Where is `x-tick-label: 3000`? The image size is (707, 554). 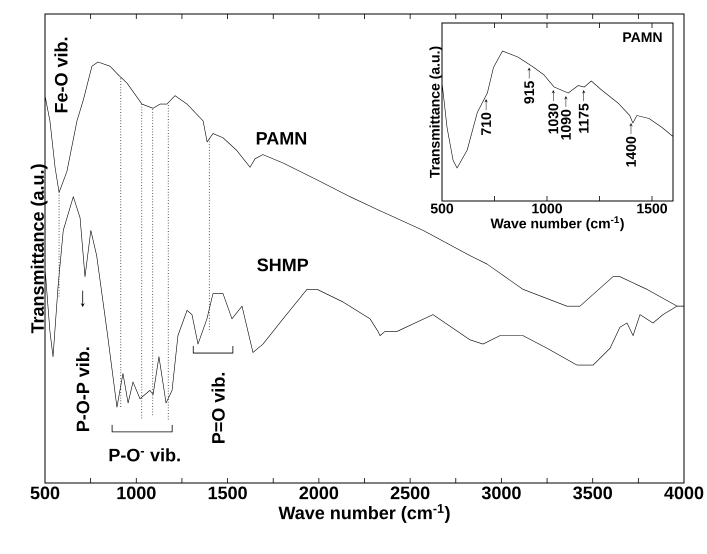
x-tick-label: 3000 is located at coordinates (501, 493).